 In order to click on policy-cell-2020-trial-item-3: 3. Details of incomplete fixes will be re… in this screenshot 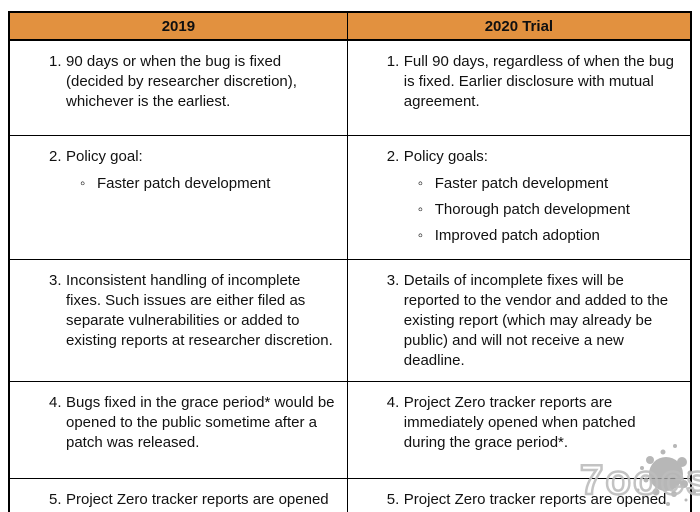, I will do `click(519, 320)`.